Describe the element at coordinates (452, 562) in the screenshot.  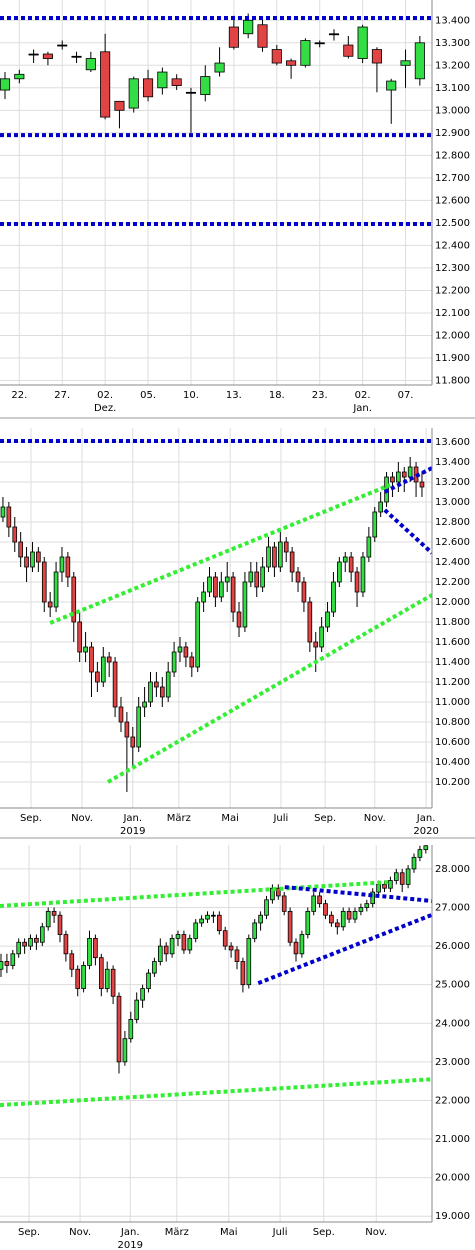
I see `y-tick-label: 12.400` at that location.